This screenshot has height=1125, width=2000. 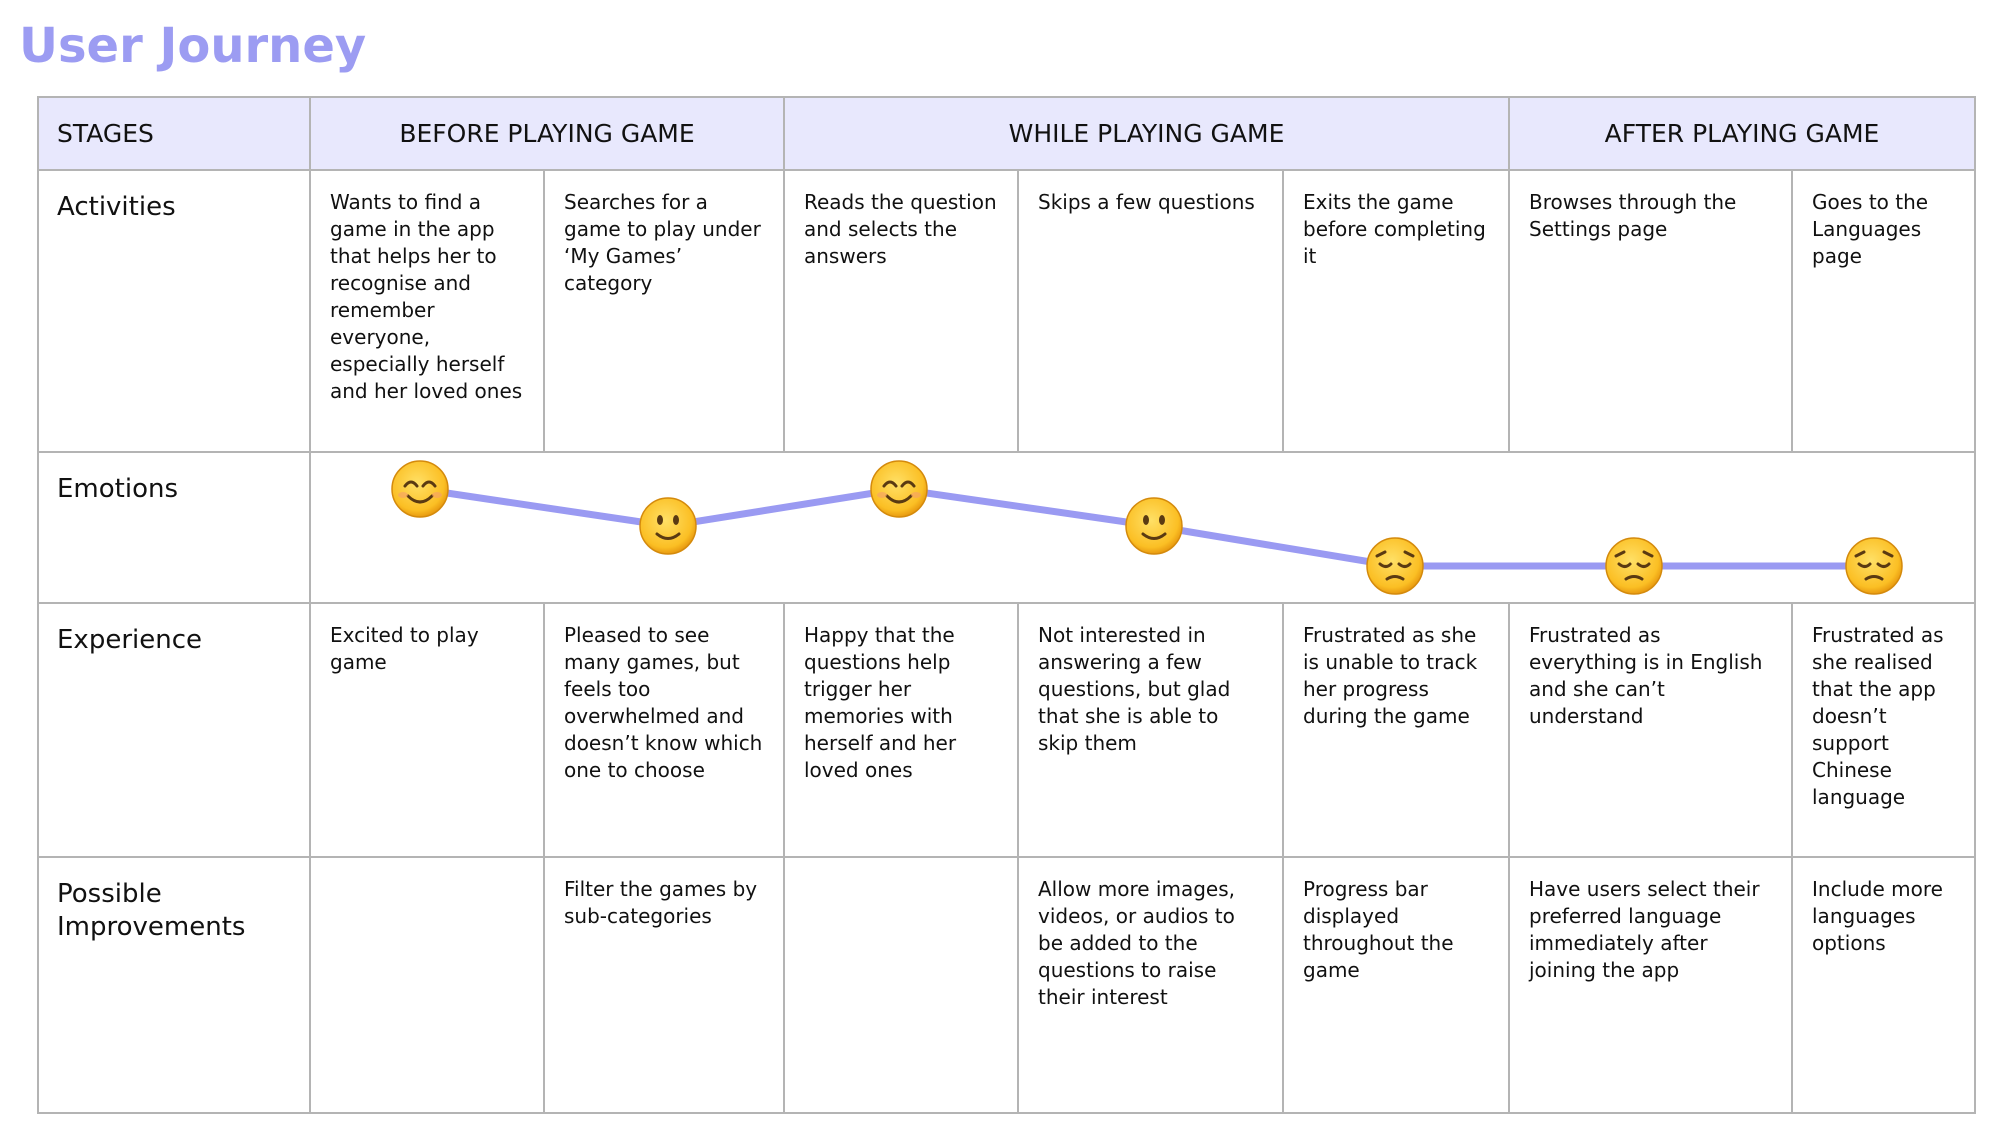 What do you see at coordinates (1650, 311) in the screenshot?
I see `cell-text: Browses through the Settings page` at bounding box center [1650, 311].